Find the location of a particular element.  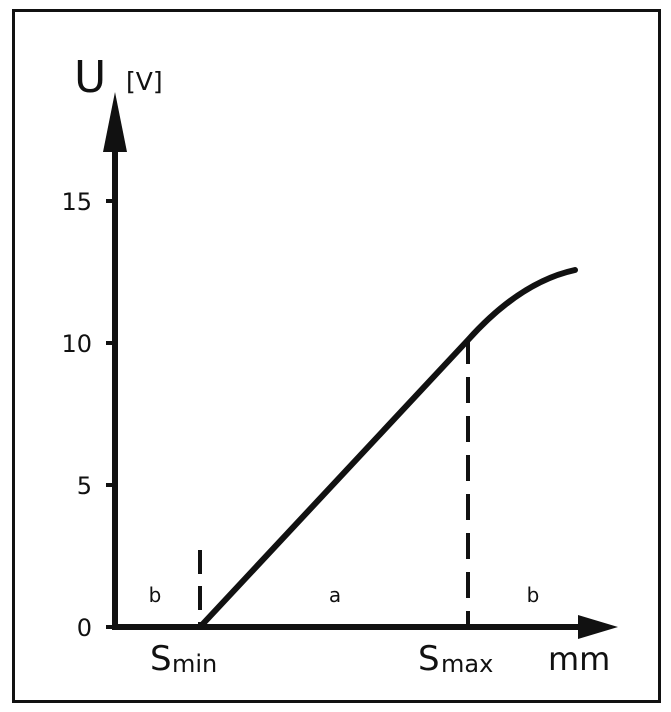

x-axis-label: mm is located at coordinates (579, 659).